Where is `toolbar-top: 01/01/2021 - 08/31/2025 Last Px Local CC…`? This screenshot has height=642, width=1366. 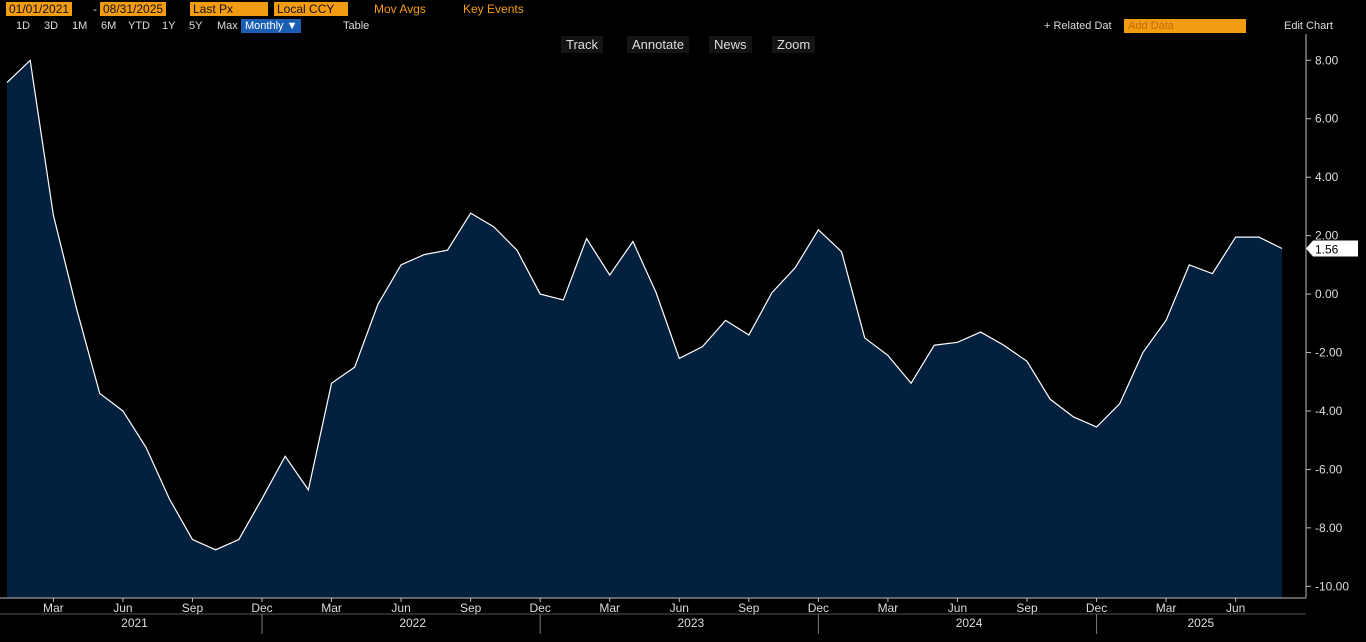 toolbar-top: 01/01/2021 - 08/31/2025 Last Px Local CC… is located at coordinates (683, 9).